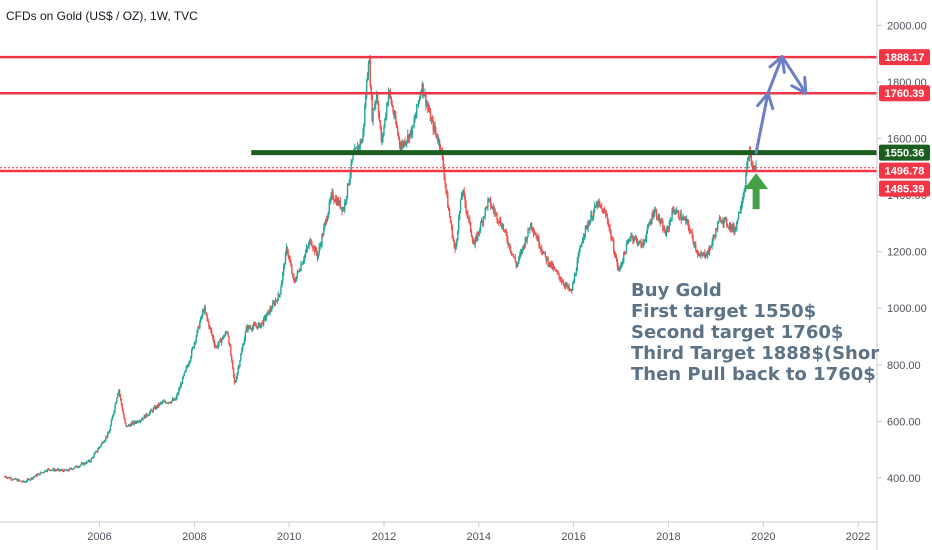 The width and height of the screenshot is (932, 550). What do you see at coordinates (478, 532) in the screenshot?
I see `time-axis: 2006 2008 2010 2012 2014 2016 2018 2020 2022` at bounding box center [478, 532].